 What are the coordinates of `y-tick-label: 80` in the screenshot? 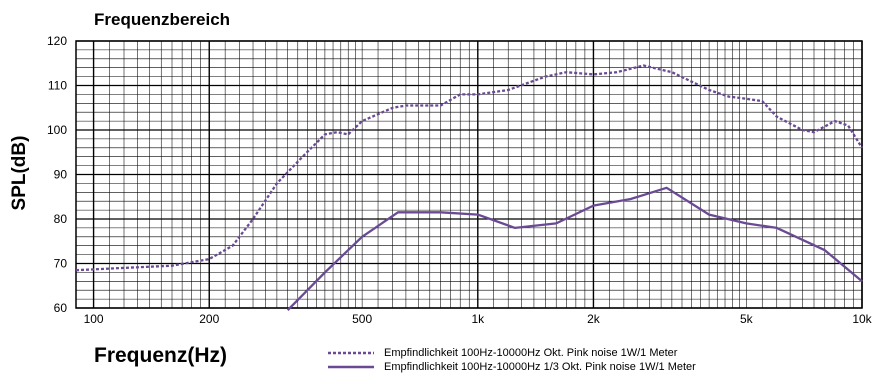 It's located at (61, 219).